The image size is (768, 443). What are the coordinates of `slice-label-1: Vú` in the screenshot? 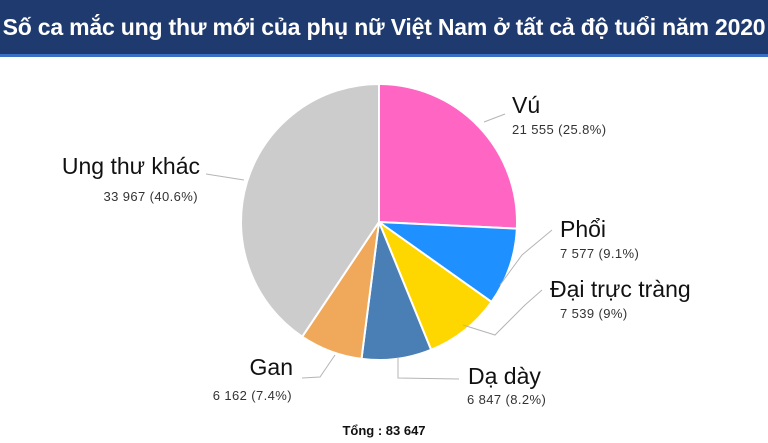 It's located at (526, 105).